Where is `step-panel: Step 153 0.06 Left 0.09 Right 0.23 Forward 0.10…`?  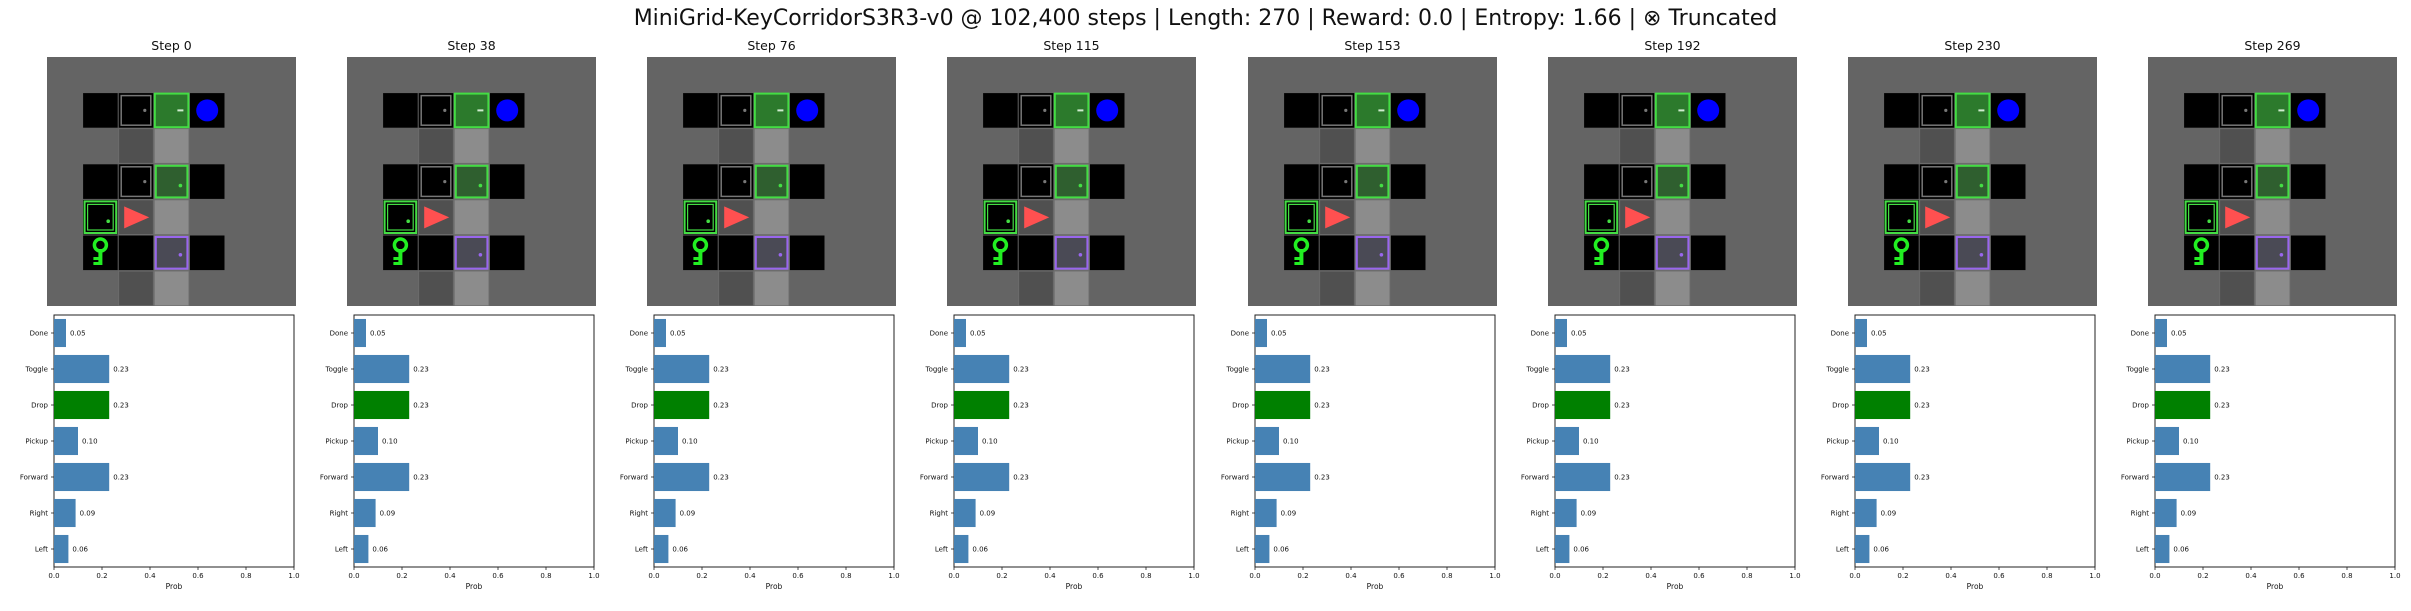
step-panel: Step 153 0.06 Left 0.09 Right 0.23 Forward 0.10… is located at coordinates (1361, 305).